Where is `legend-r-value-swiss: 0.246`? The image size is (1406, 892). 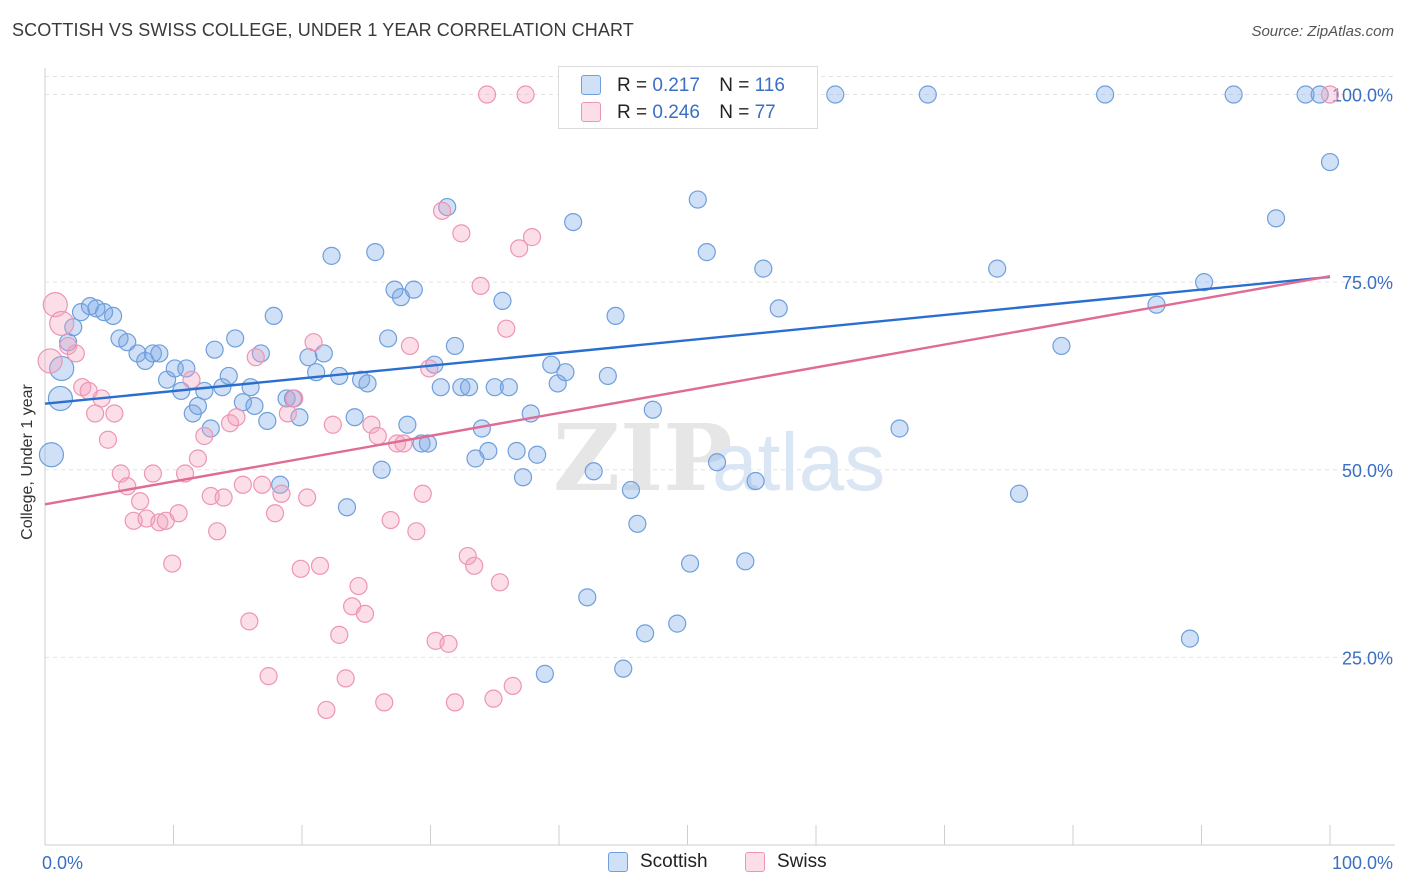
legend-r-value-swiss: 0.246 is located at coordinates (676, 112).